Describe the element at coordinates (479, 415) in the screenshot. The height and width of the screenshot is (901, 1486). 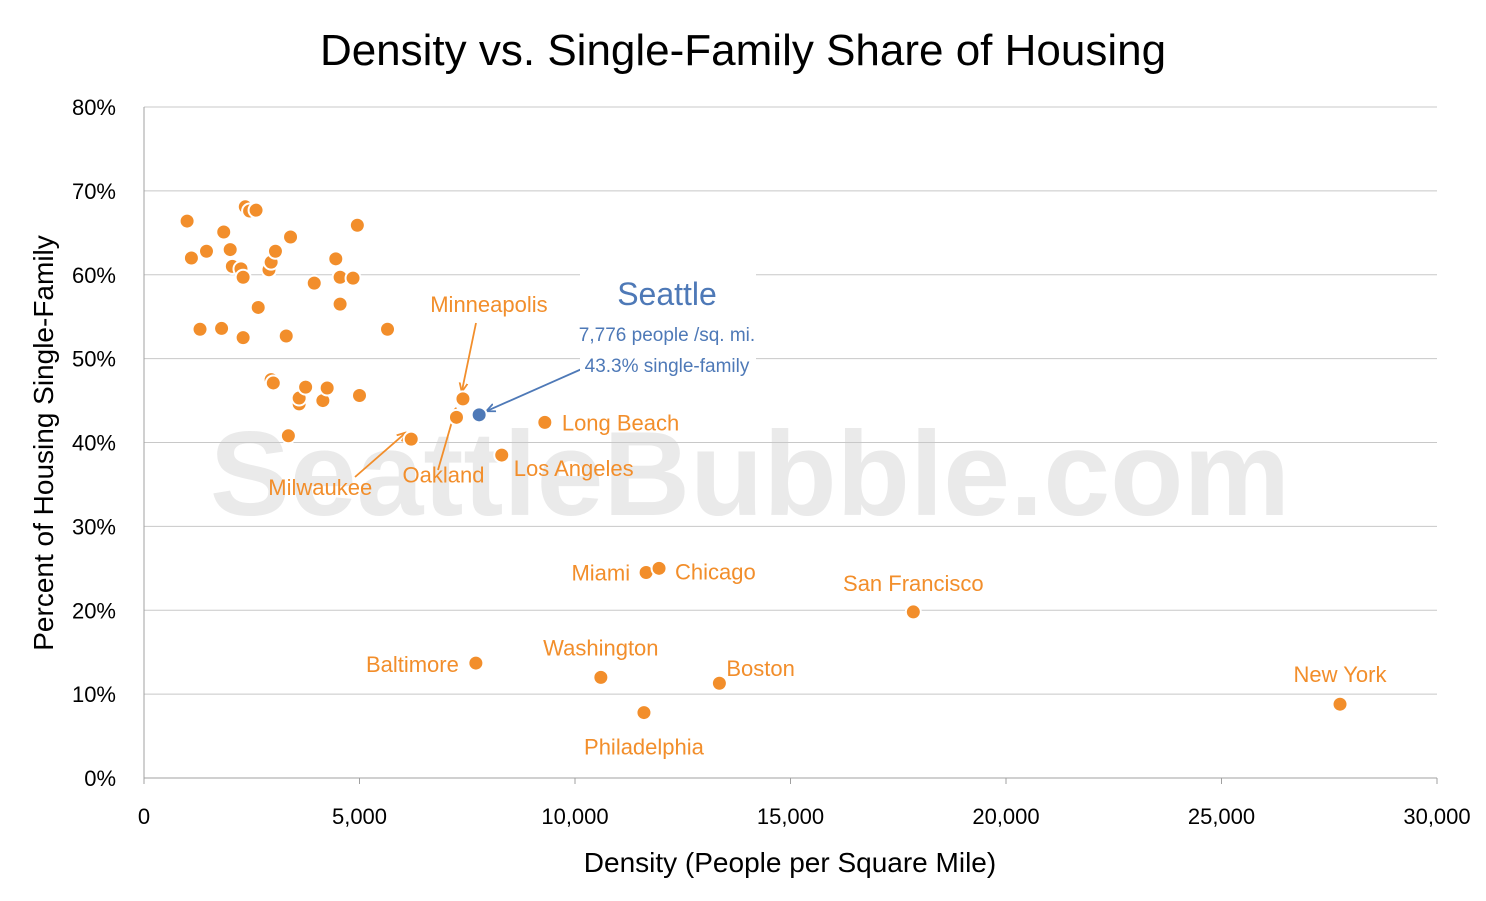
I see `data-point-seattle` at that location.